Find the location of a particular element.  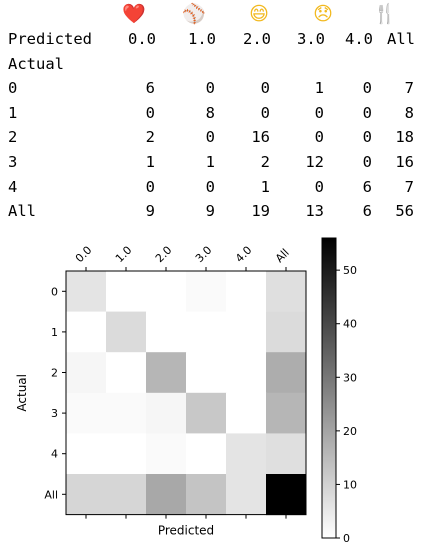

colorbar-tick-label: 0 is located at coordinates (346, 538).